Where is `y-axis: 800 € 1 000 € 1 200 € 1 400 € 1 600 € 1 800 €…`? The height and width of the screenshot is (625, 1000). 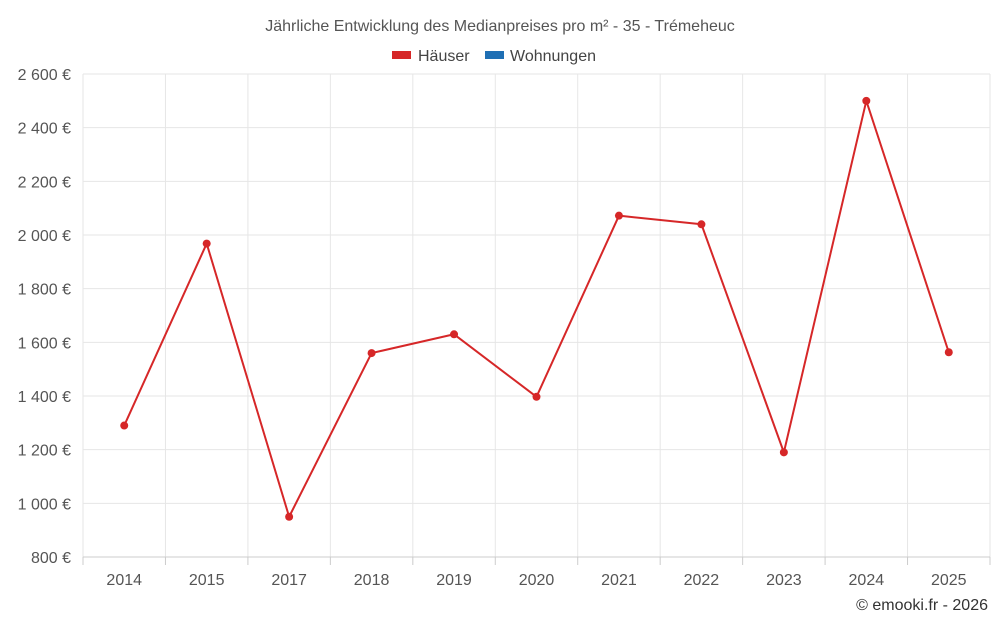 y-axis: 800 € 1 000 € 1 200 € 1 400 € 1 600 € 1 800 €… is located at coordinates (44, 317).